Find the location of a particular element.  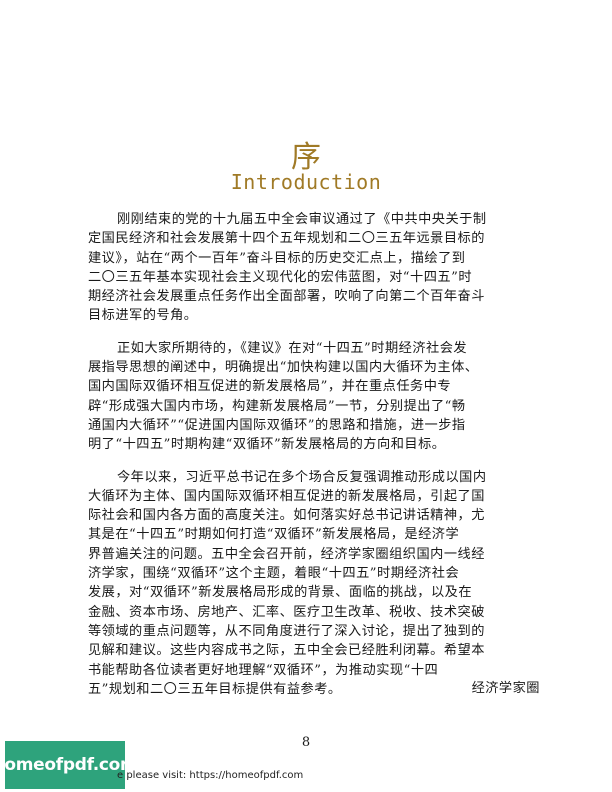

text-line: 金融、资本市场、房地产、汇率、医疗卫生改革、税收、技术突破 is located at coordinates (286, 612).